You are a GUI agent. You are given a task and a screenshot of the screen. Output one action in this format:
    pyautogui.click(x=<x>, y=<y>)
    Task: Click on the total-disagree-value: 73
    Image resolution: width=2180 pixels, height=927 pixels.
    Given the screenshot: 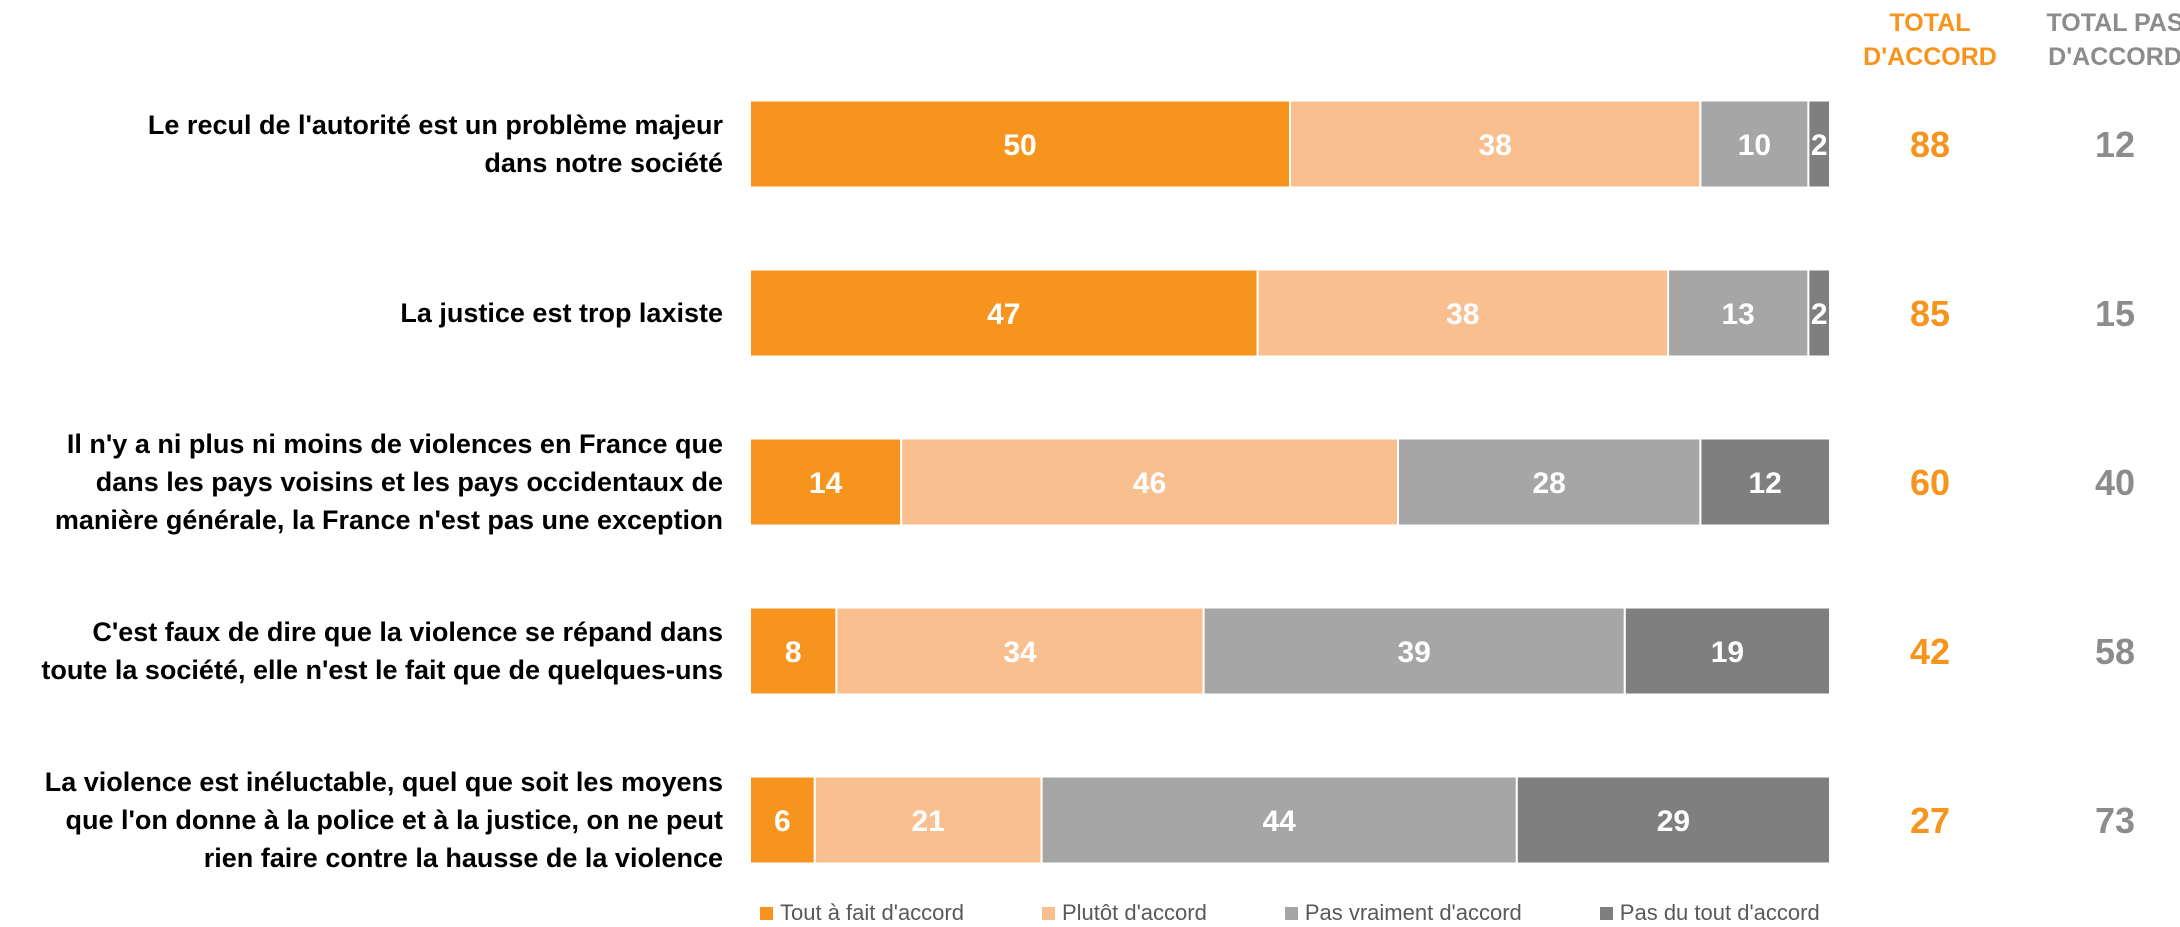 What is the action you would take?
    pyautogui.click(x=2115, y=820)
    